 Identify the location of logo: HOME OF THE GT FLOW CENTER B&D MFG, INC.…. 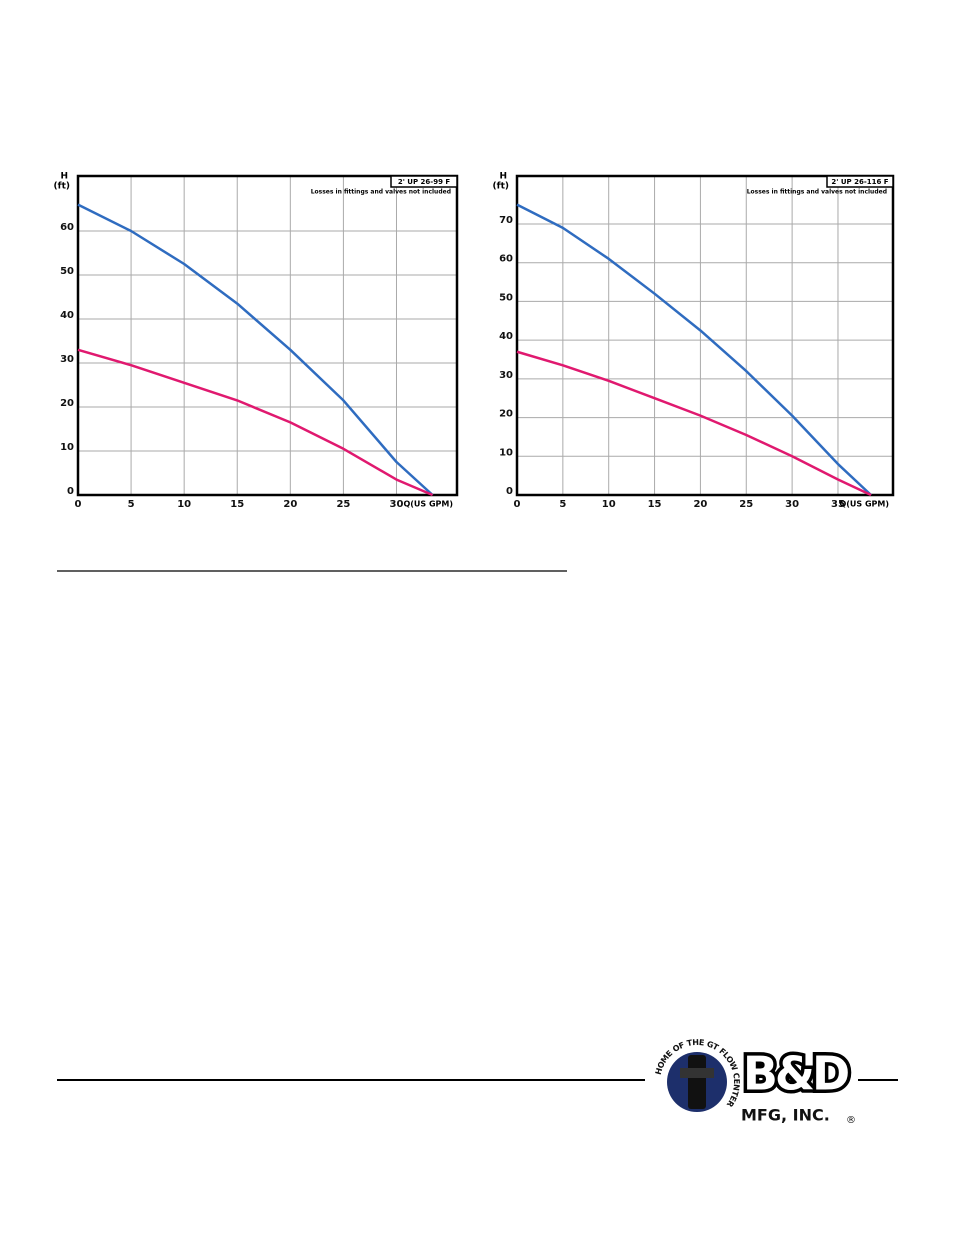
(754, 1081).